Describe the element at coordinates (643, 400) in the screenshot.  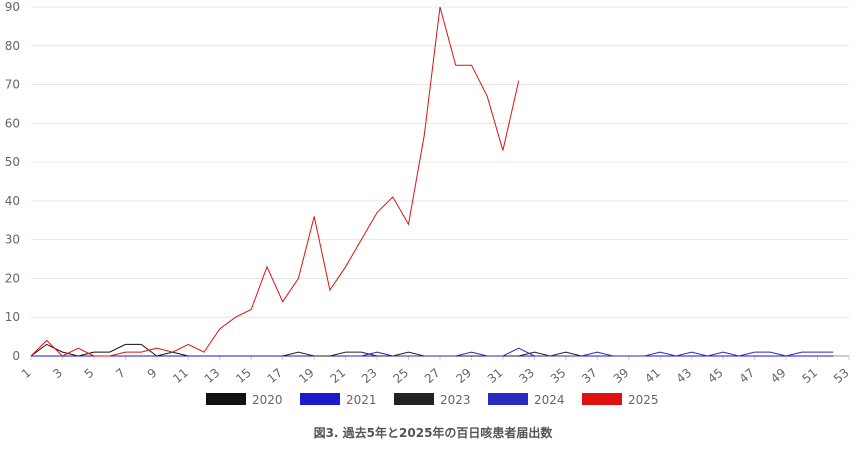
I see `legend-label: 2025` at that location.